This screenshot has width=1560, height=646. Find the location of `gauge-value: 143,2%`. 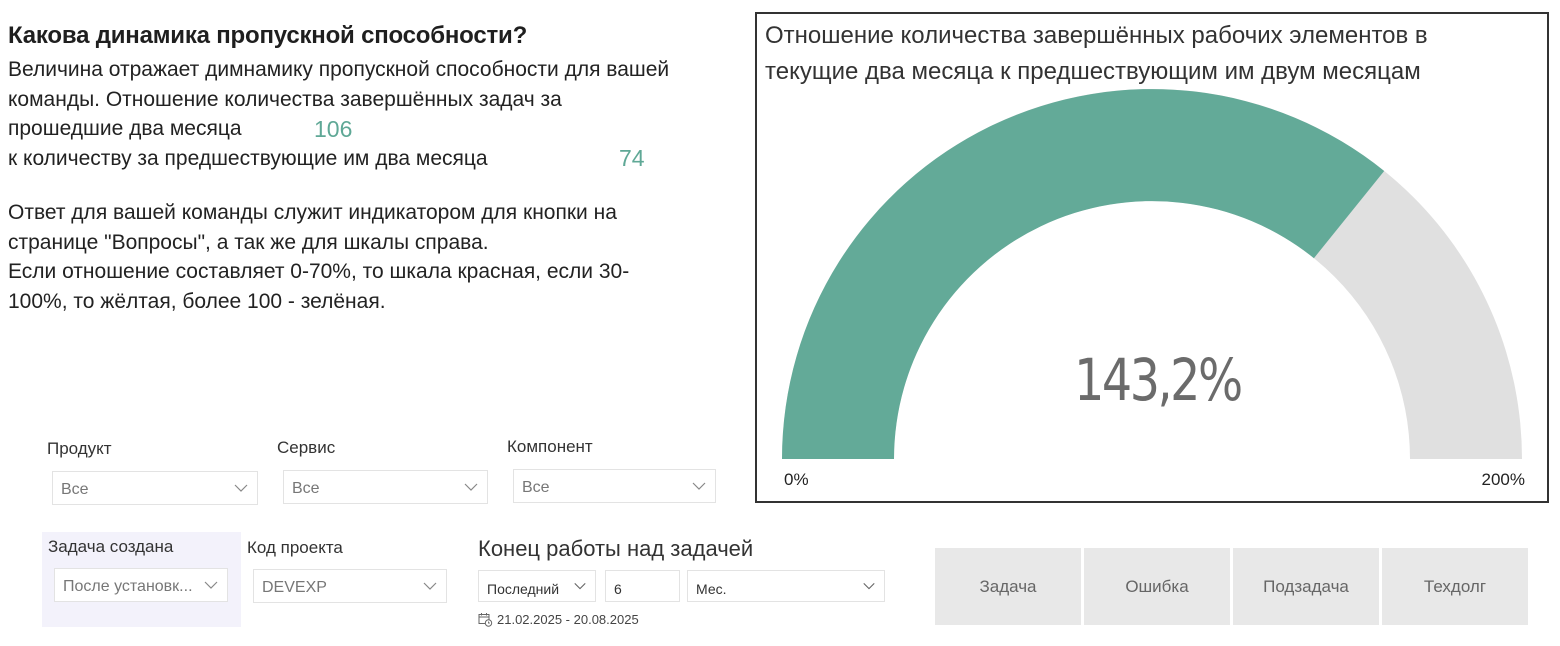

gauge-value: 143,2% is located at coordinates (1158, 380).